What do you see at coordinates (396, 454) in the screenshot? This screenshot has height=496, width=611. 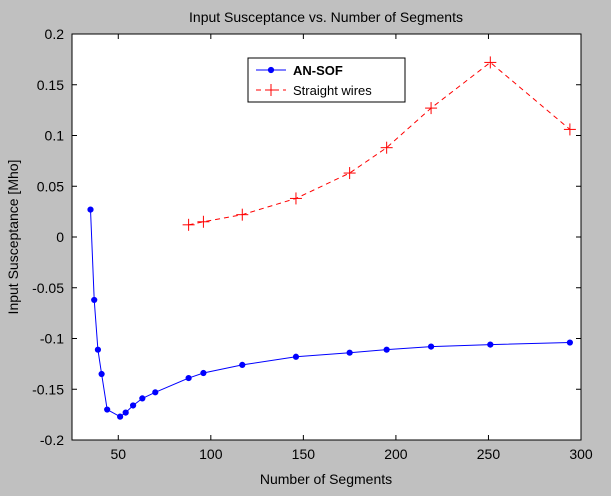 I see `x-tick-label: 200` at bounding box center [396, 454].